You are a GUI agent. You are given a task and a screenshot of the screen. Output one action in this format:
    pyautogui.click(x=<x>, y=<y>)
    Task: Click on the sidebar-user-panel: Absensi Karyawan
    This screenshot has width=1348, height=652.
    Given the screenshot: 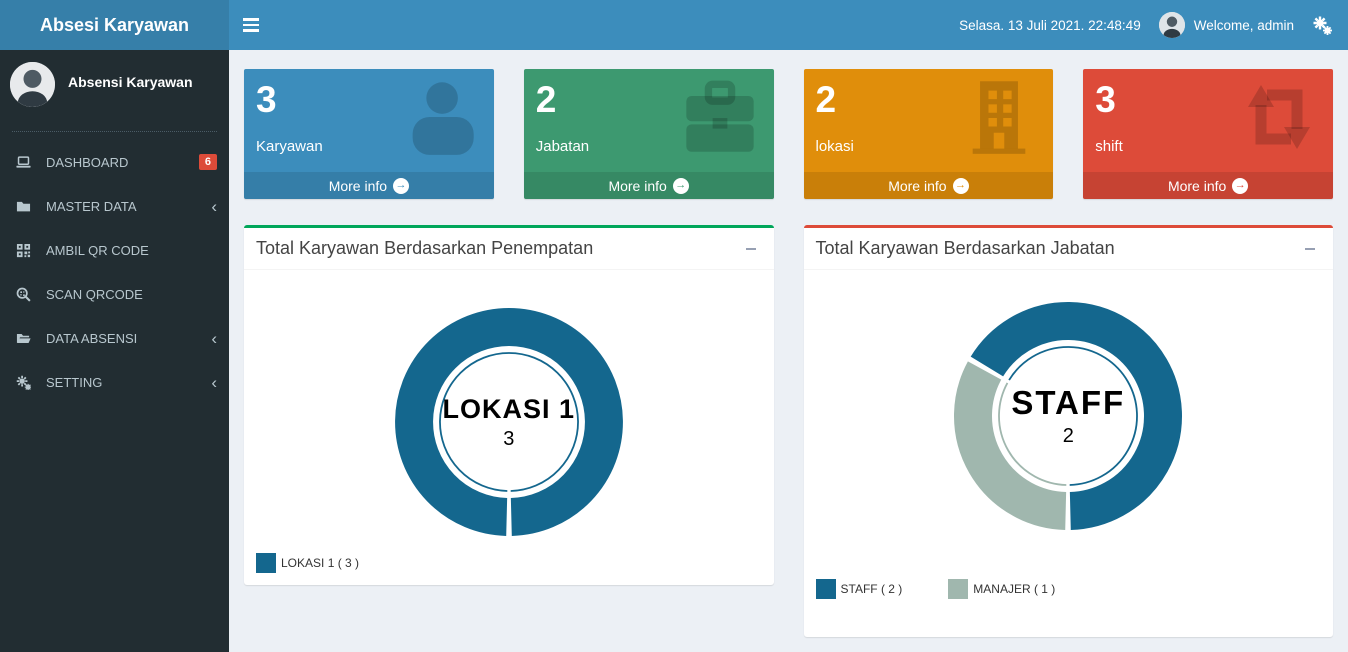 What is the action you would take?
    pyautogui.click(x=114, y=85)
    